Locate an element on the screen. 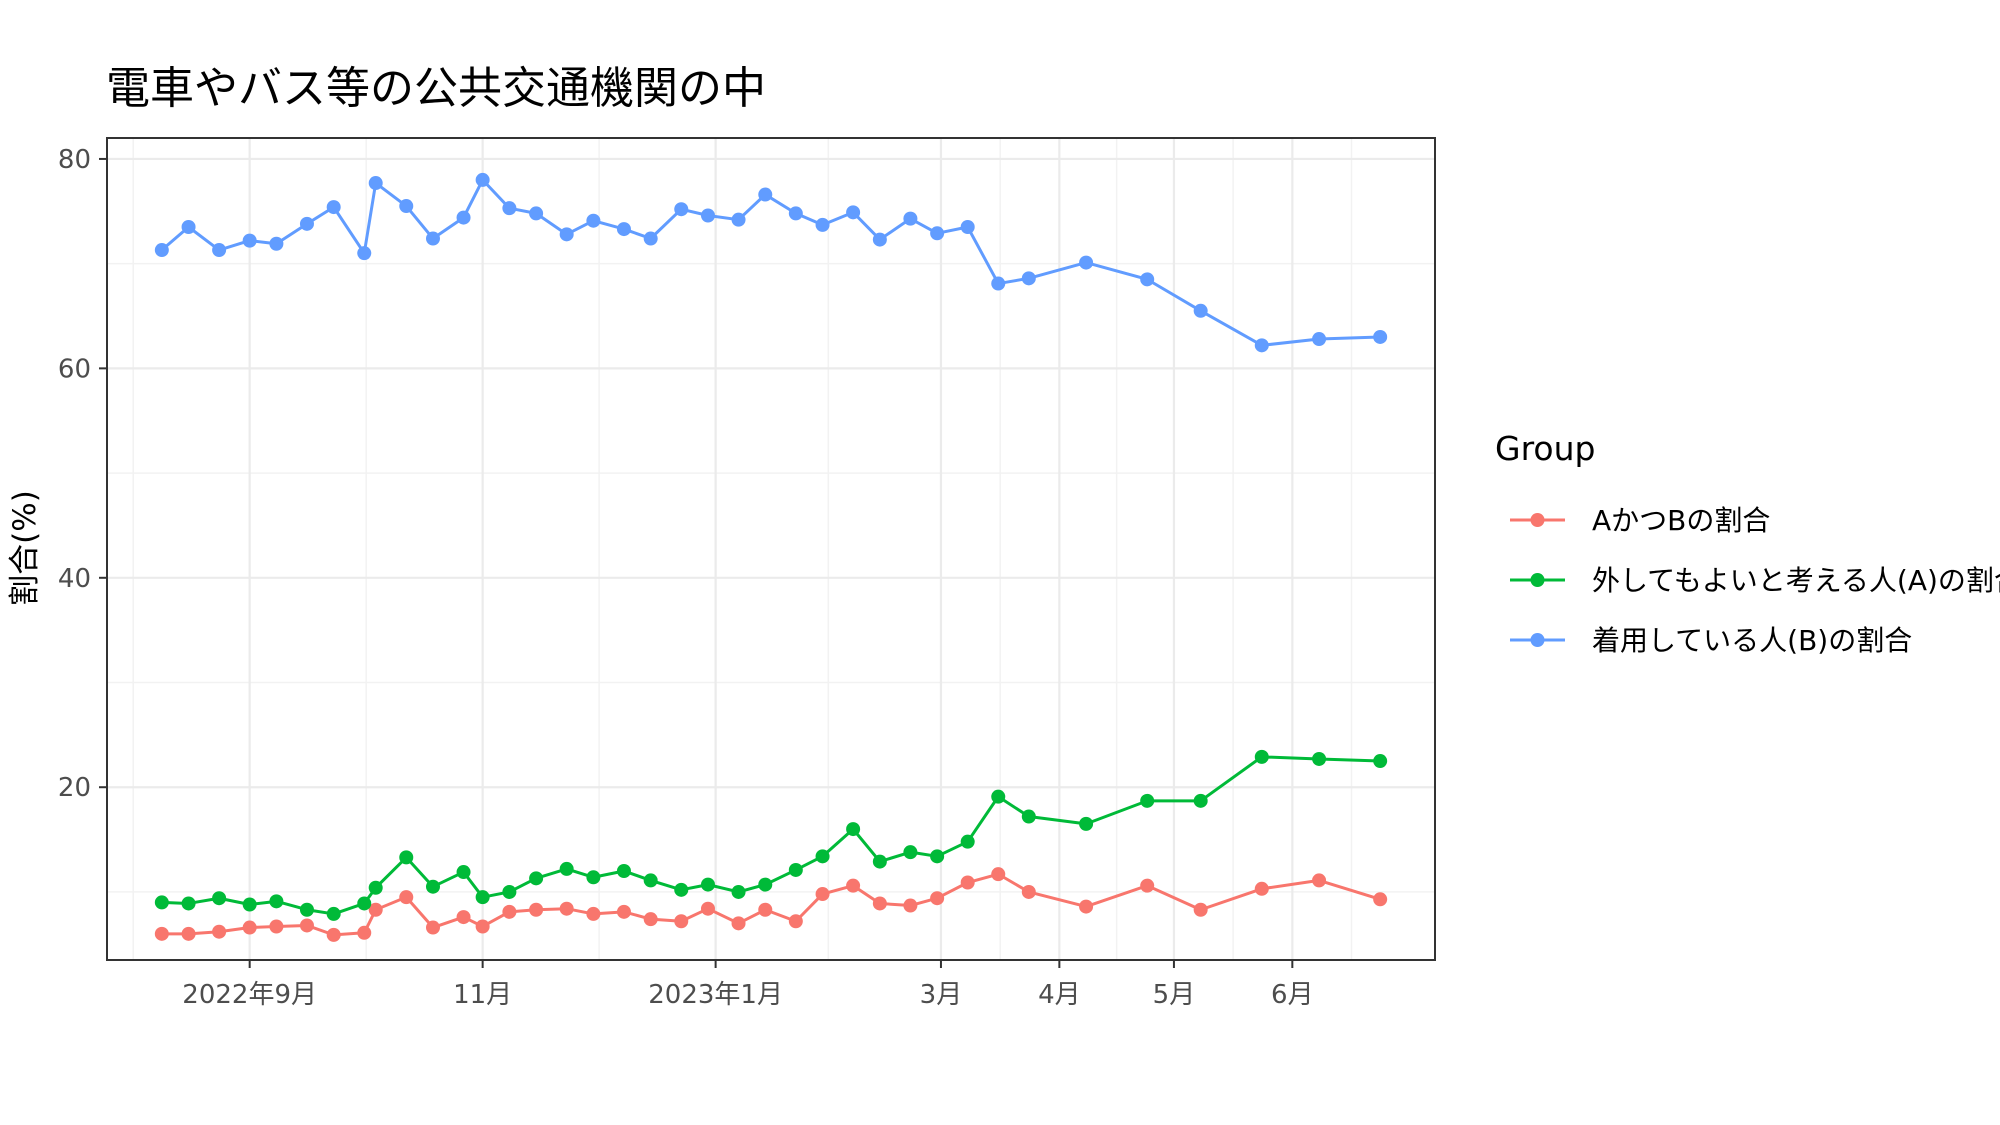 The height and width of the screenshot is (1125, 2000). legend-title: Group is located at coordinates (1545, 448).